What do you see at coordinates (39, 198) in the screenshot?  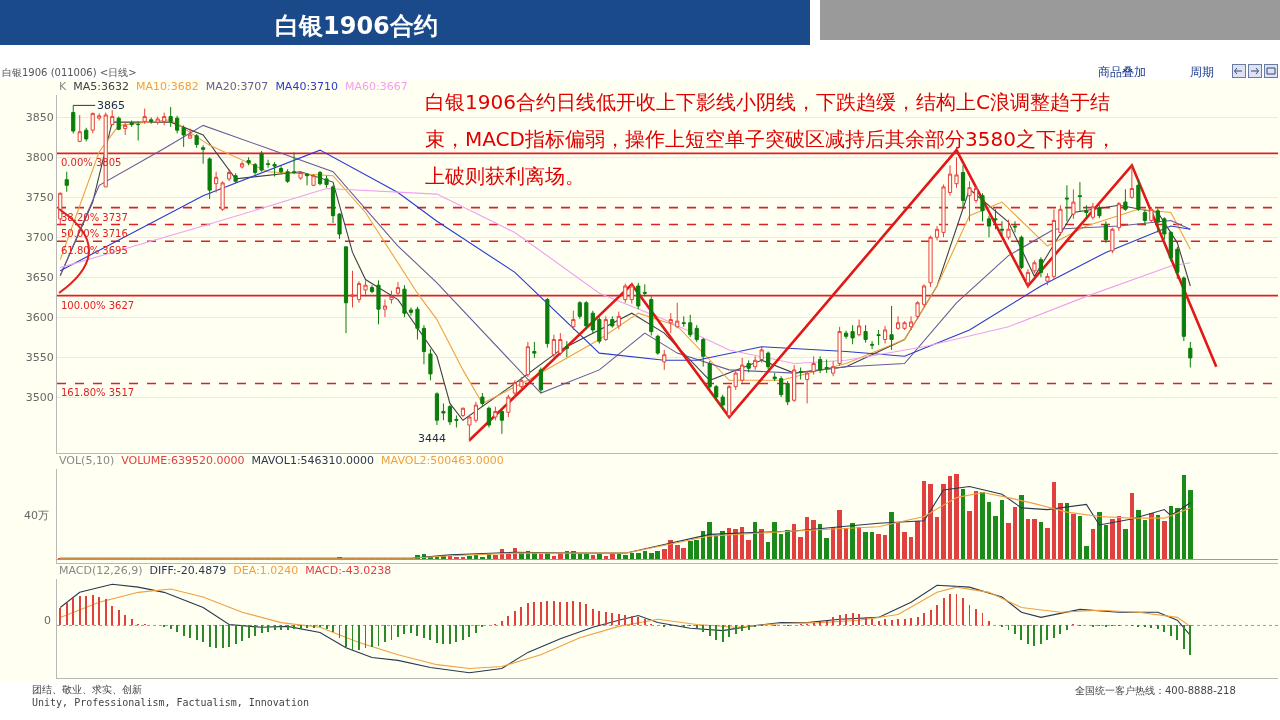 I see `y-tick-label: 3750` at bounding box center [39, 198].